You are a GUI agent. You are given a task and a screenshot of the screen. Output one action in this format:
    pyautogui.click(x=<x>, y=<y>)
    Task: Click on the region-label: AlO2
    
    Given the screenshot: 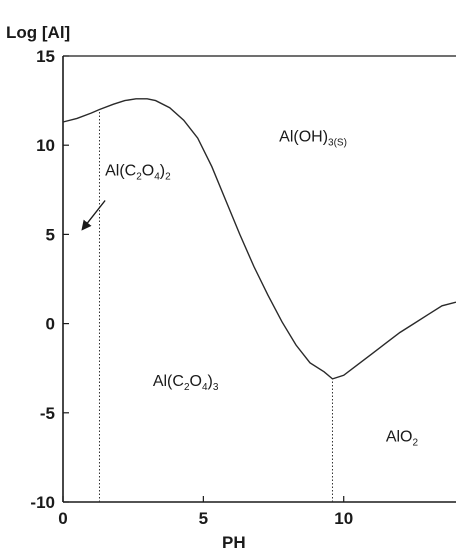 What is the action you would take?
    pyautogui.click(x=402, y=438)
    